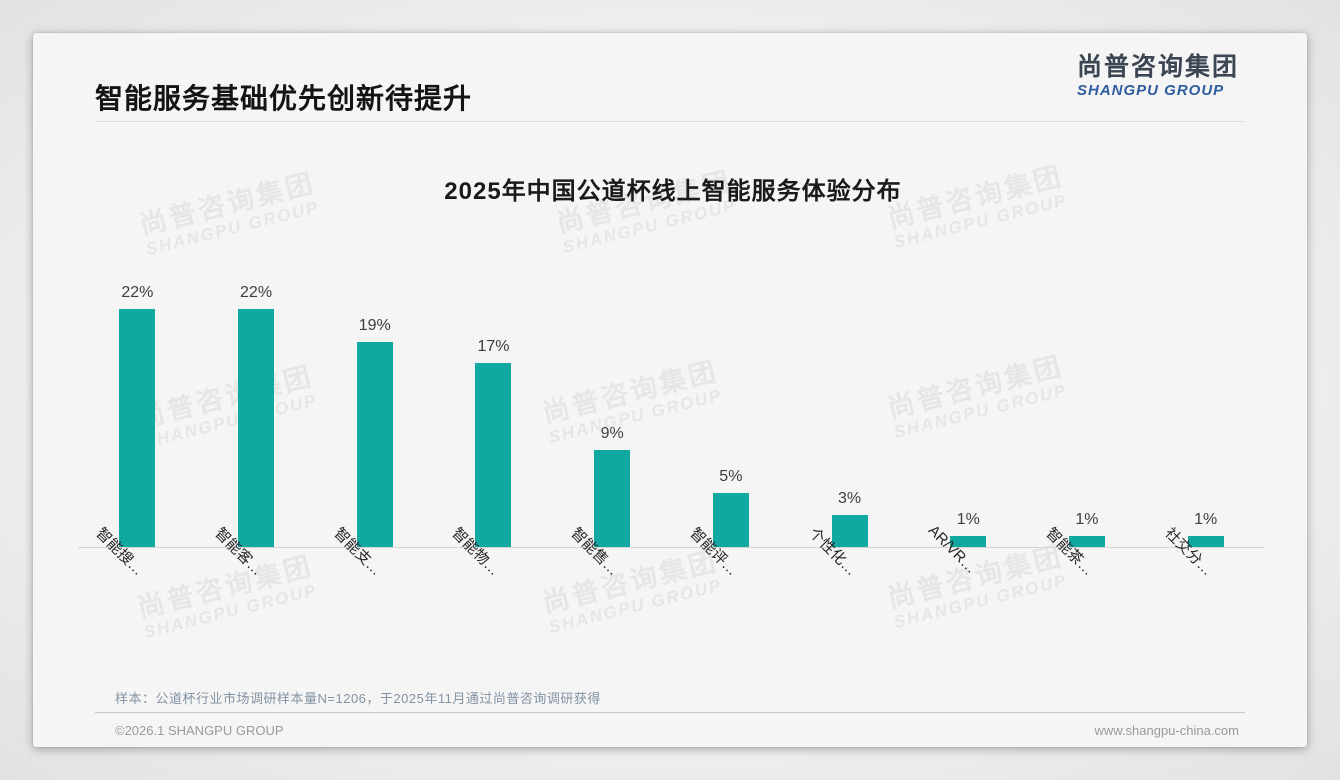 Image resolution: width=1340 pixels, height=780 pixels. What do you see at coordinates (199, 730) in the screenshot?
I see `copyright-text: ©2026.1 SHANGPU GROUP` at bounding box center [199, 730].